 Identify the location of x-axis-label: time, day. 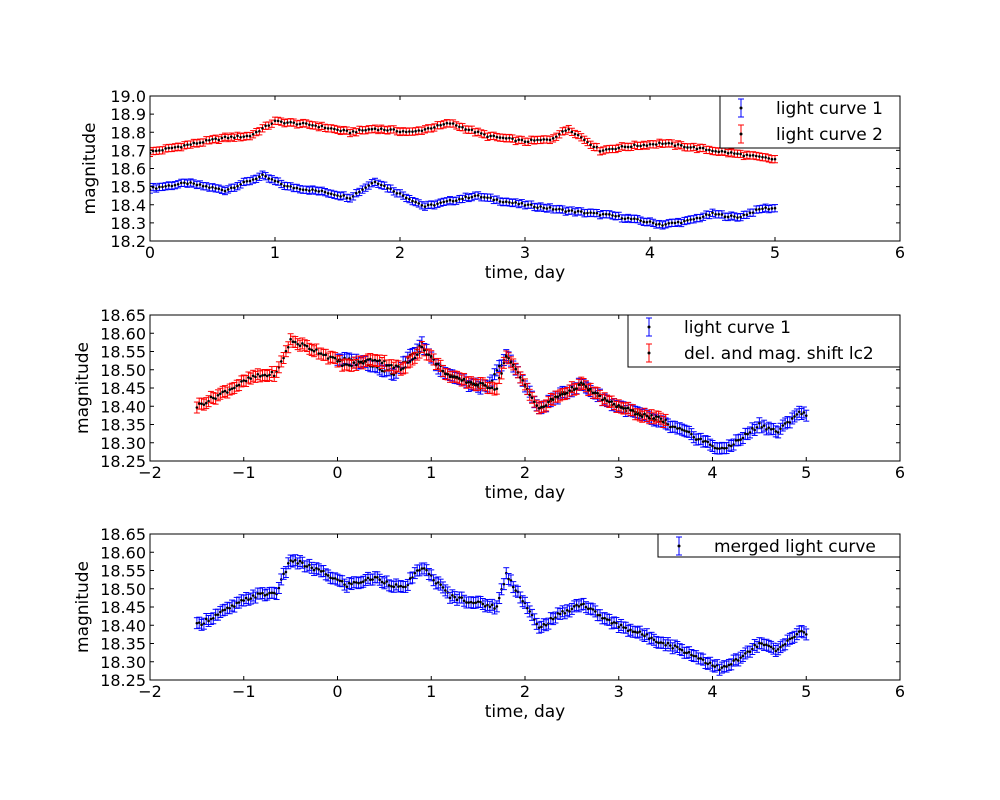
(525, 273).